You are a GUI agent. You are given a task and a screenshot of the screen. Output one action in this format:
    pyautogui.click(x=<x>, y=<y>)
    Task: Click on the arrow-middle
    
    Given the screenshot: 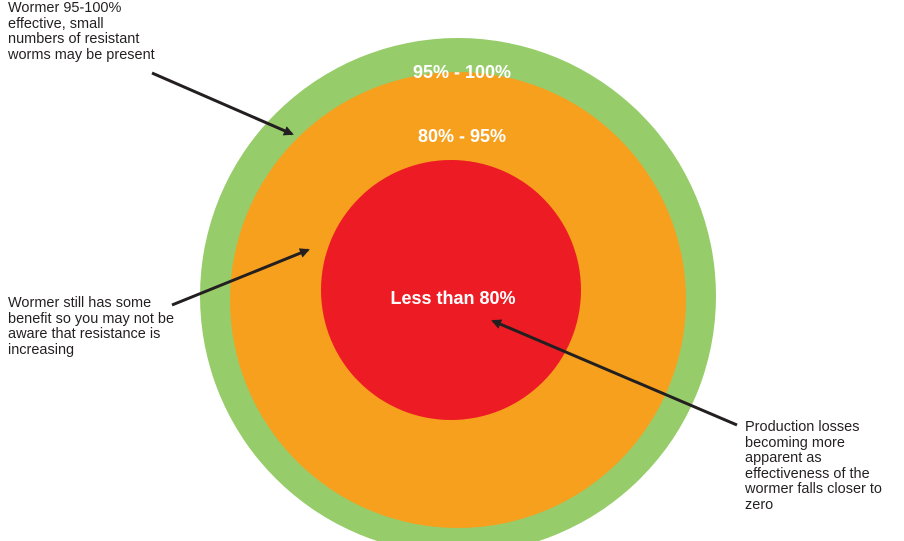 What is the action you would take?
    pyautogui.click(x=240, y=277)
    